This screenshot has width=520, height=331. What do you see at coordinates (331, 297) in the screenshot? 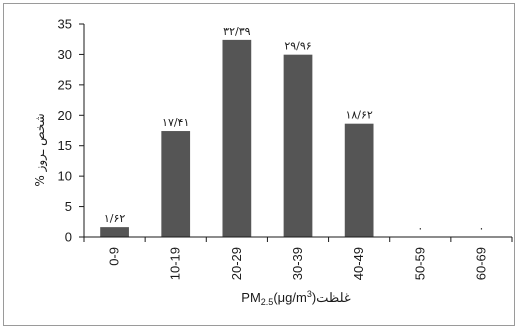
I see `x-axis-title-suffix: )غلظت` at bounding box center [331, 297].